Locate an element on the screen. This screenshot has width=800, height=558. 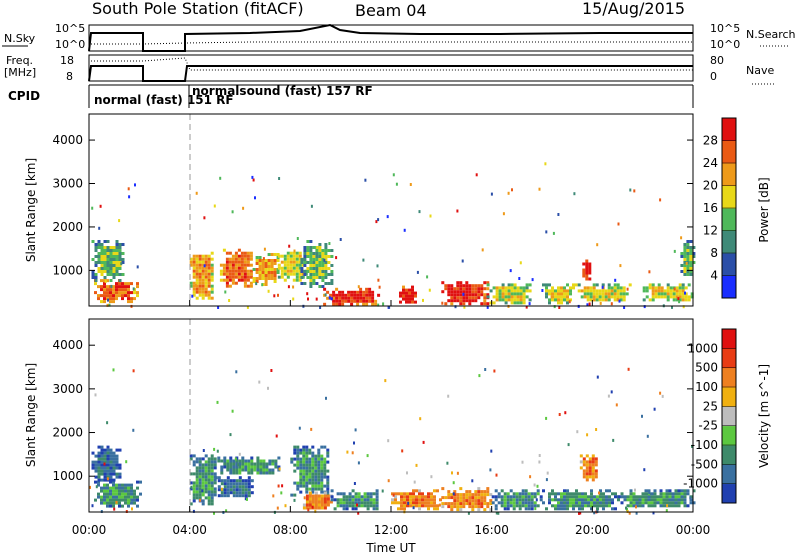
time-x-ticks: 00:00 04:00 08:00 12:00 16:00 20:00 00:00 is located at coordinates (391, 521).